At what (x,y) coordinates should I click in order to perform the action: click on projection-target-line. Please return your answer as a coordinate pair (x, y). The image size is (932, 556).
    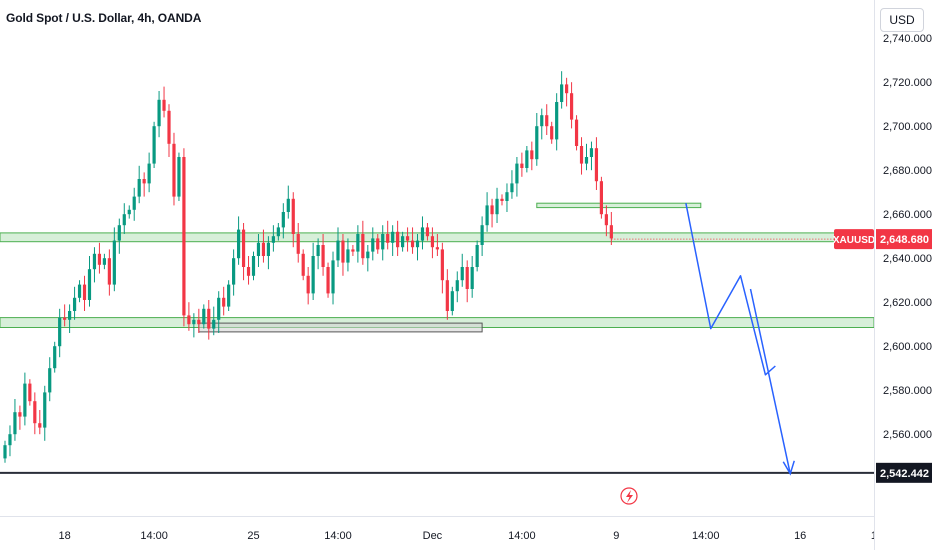
    Looking at the image, I should click on (770, 381).